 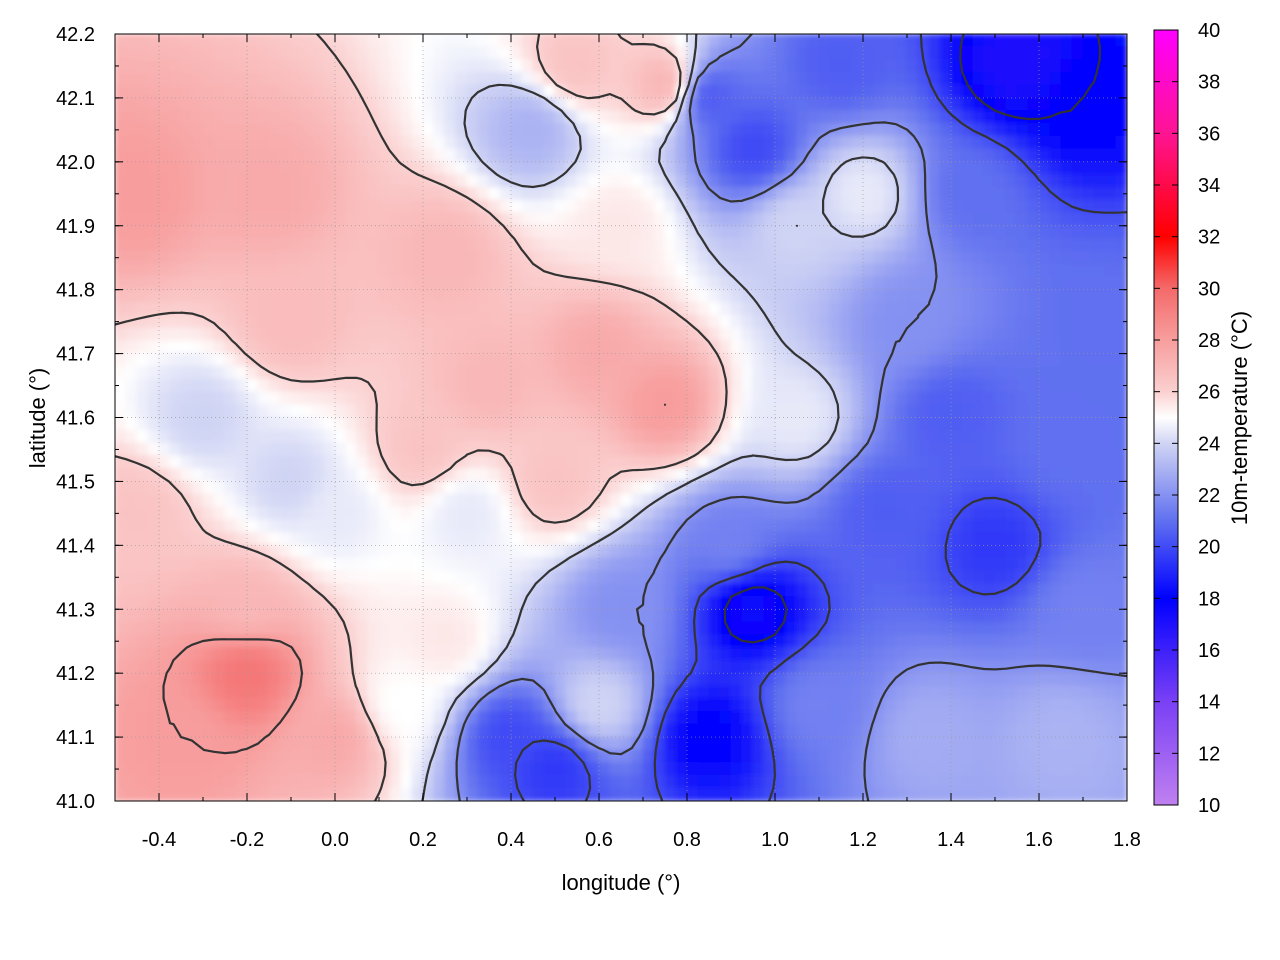 I want to click on y-tick-label: 42.0, so click(x=75, y=163).